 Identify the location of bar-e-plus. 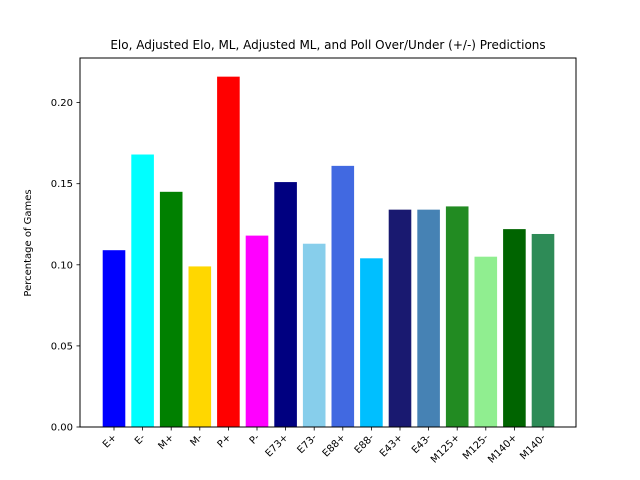
(114, 338).